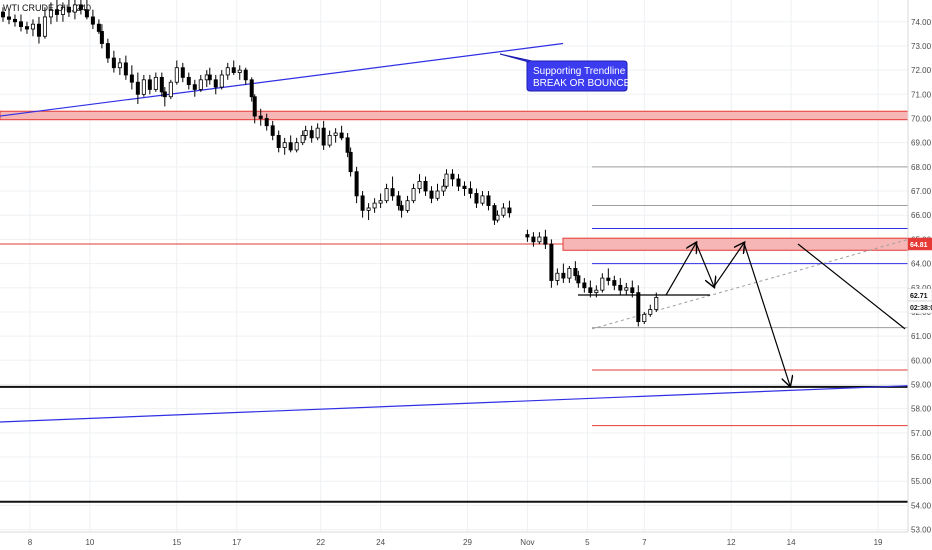 The width and height of the screenshot is (932, 550). Describe the element at coordinates (921, 94) in the screenshot. I see `y-tick-label: 71.00` at that location.